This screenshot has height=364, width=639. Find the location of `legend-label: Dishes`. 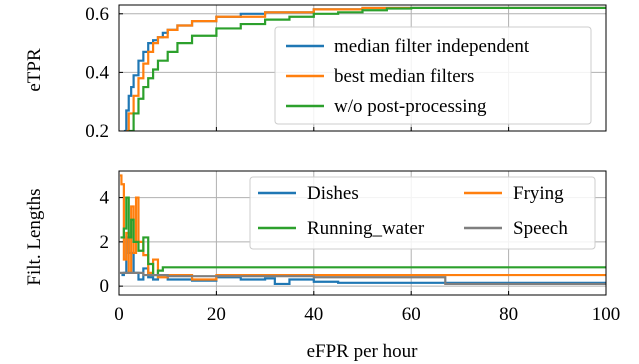

legend-label: Dishes is located at coordinates (333, 193).